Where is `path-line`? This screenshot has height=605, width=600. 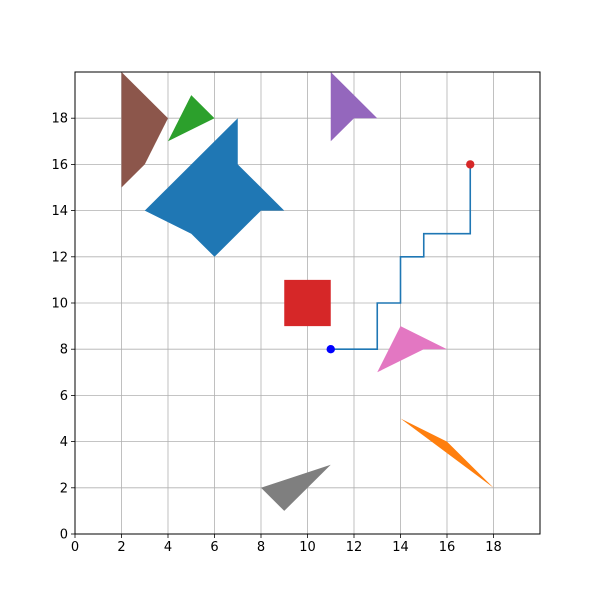 path-line is located at coordinates (401, 257).